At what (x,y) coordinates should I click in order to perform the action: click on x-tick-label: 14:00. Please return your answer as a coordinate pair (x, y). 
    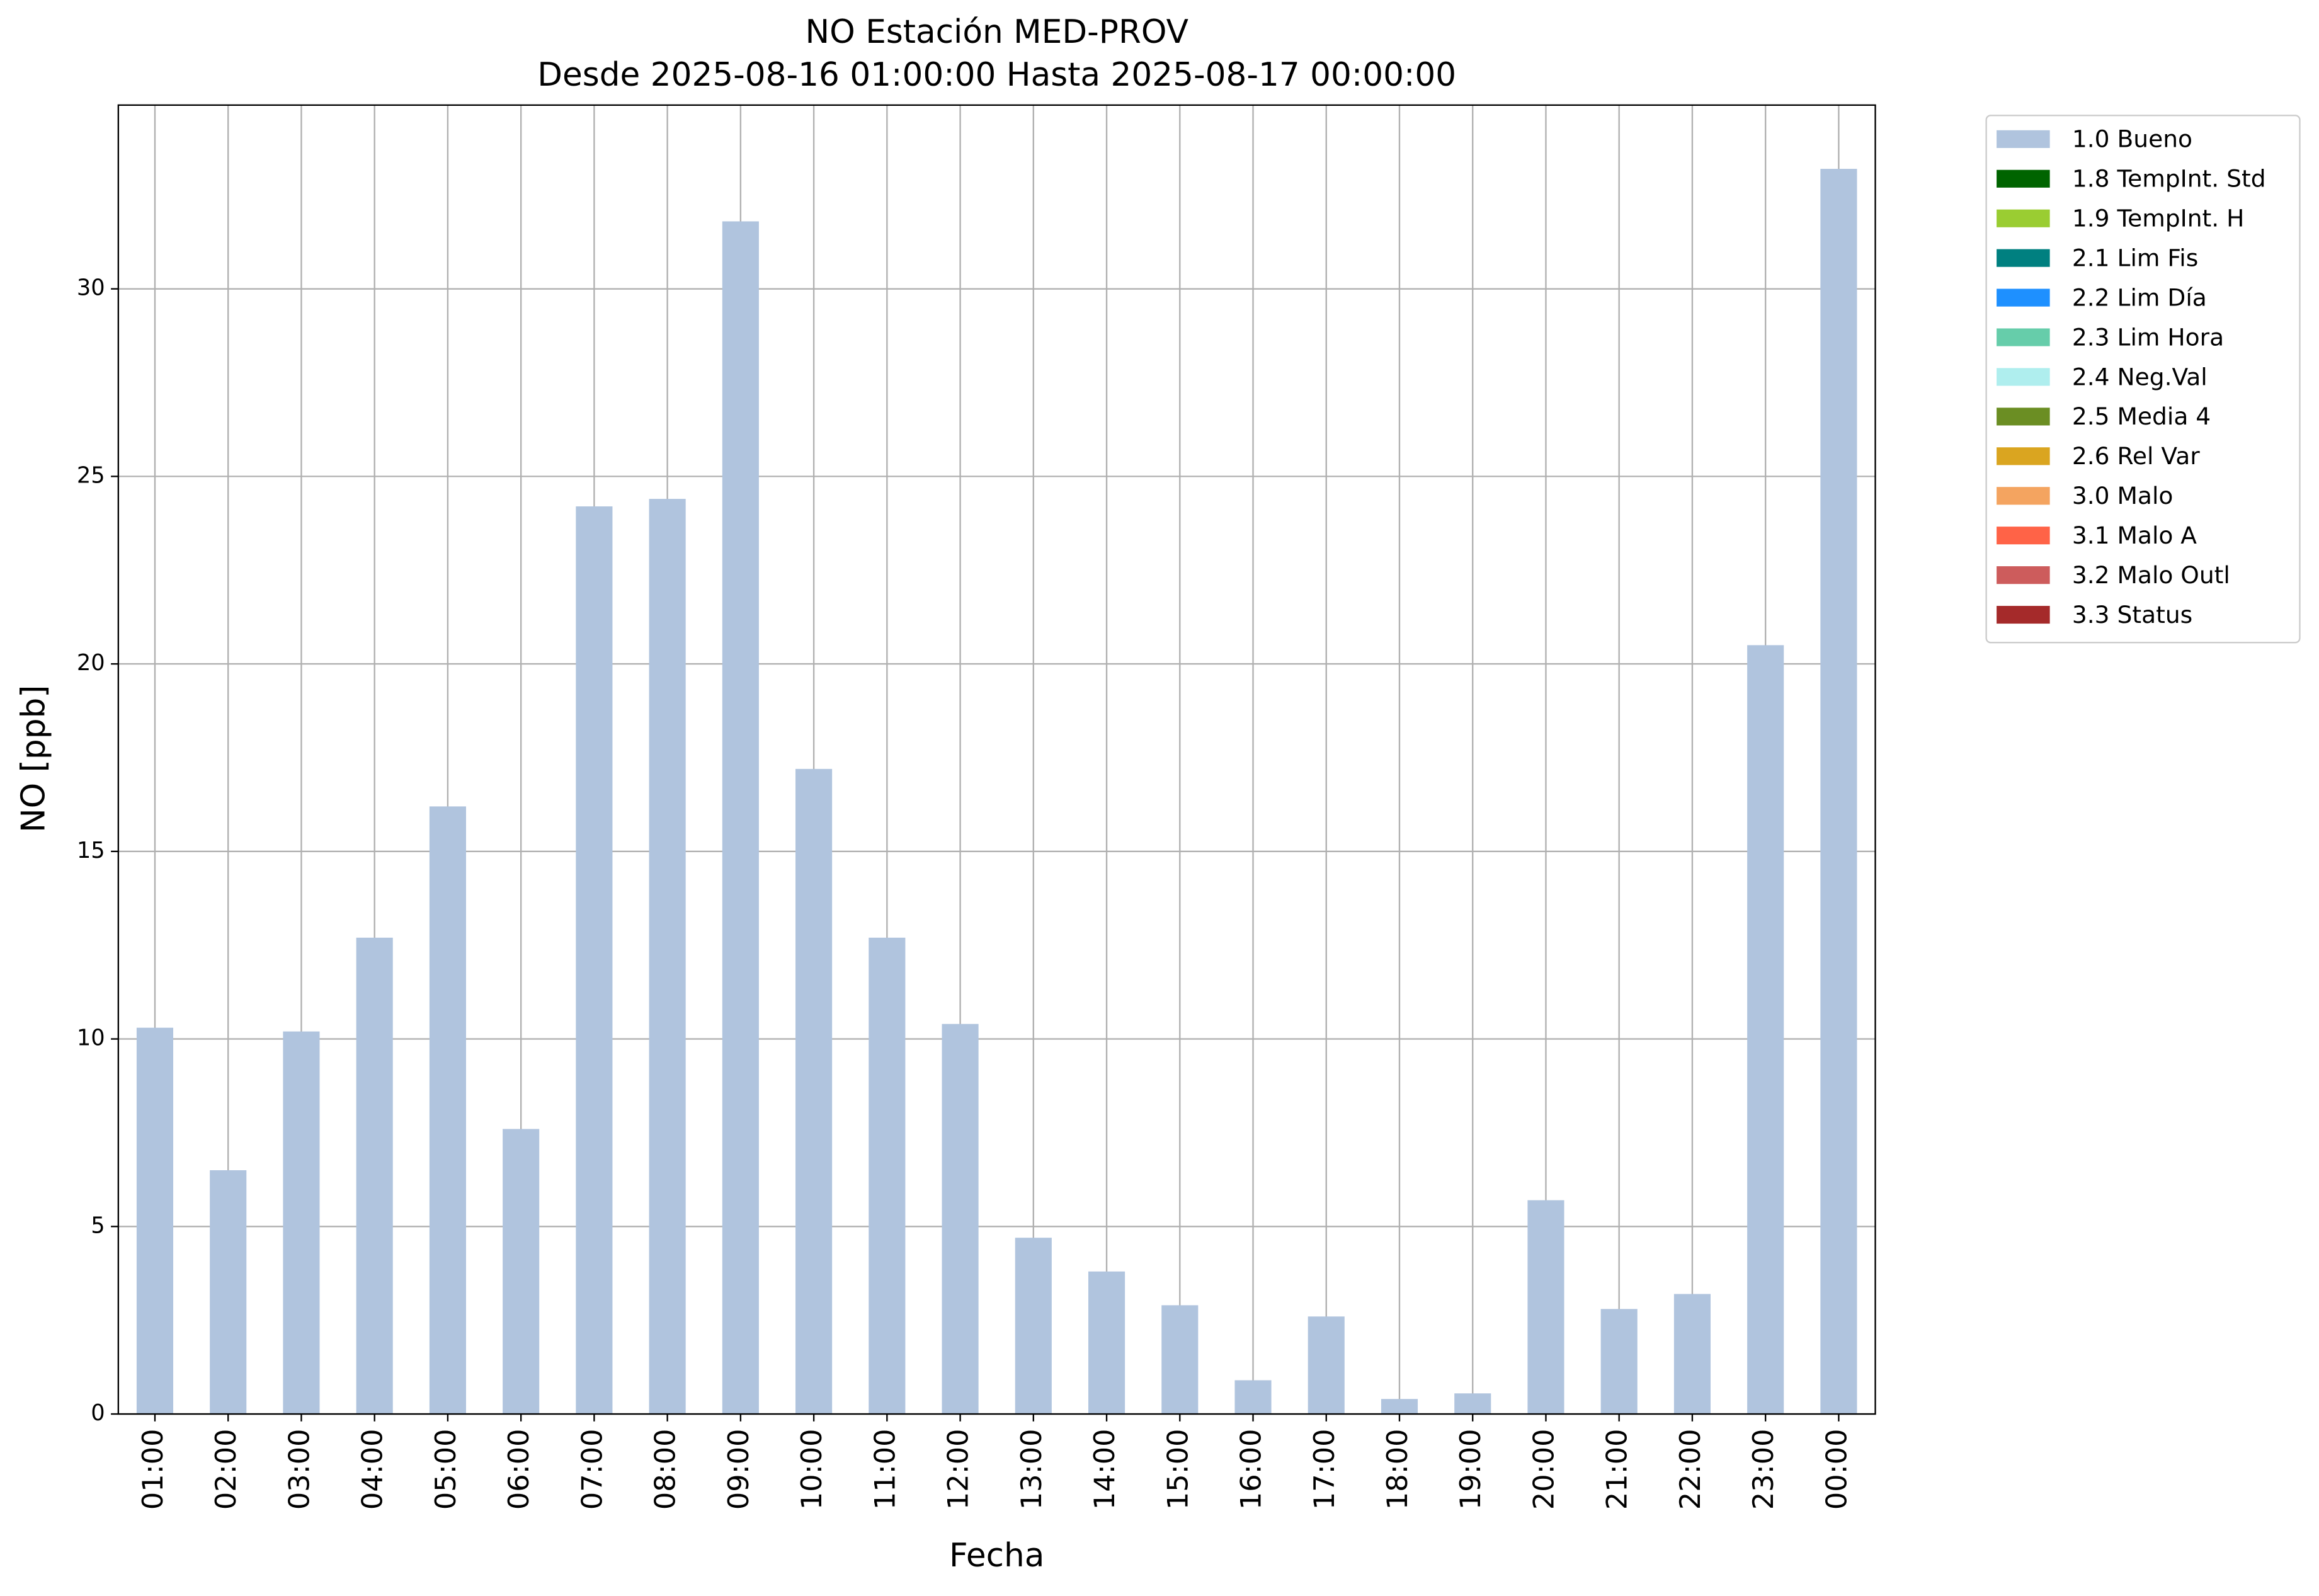
    Looking at the image, I should click on (1104, 1469).